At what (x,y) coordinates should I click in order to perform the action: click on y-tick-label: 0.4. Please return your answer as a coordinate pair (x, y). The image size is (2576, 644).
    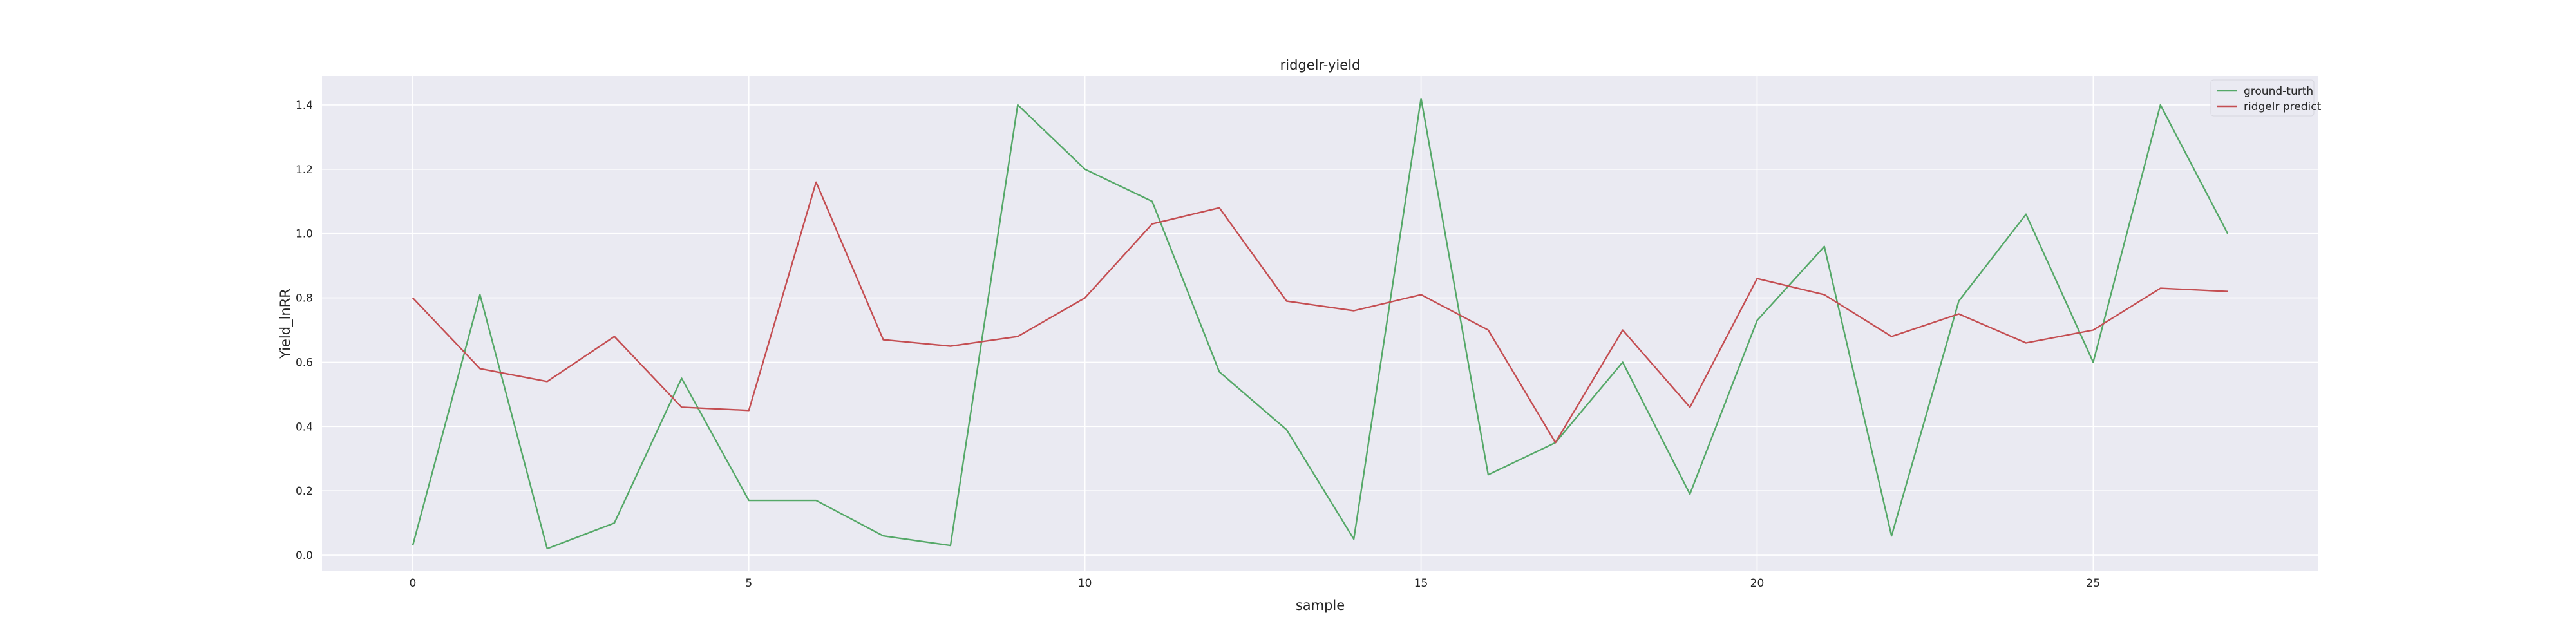
    Looking at the image, I should click on (304, 427).